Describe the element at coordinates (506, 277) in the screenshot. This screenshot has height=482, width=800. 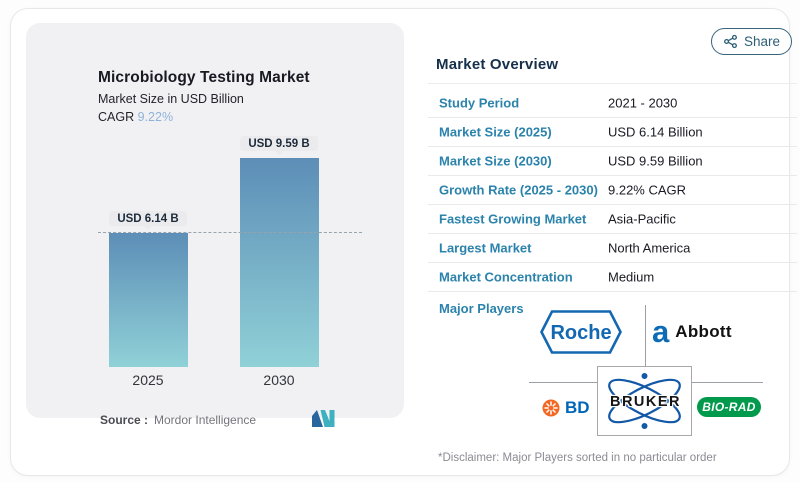
I see `row-label: Market Concentration` at that location.